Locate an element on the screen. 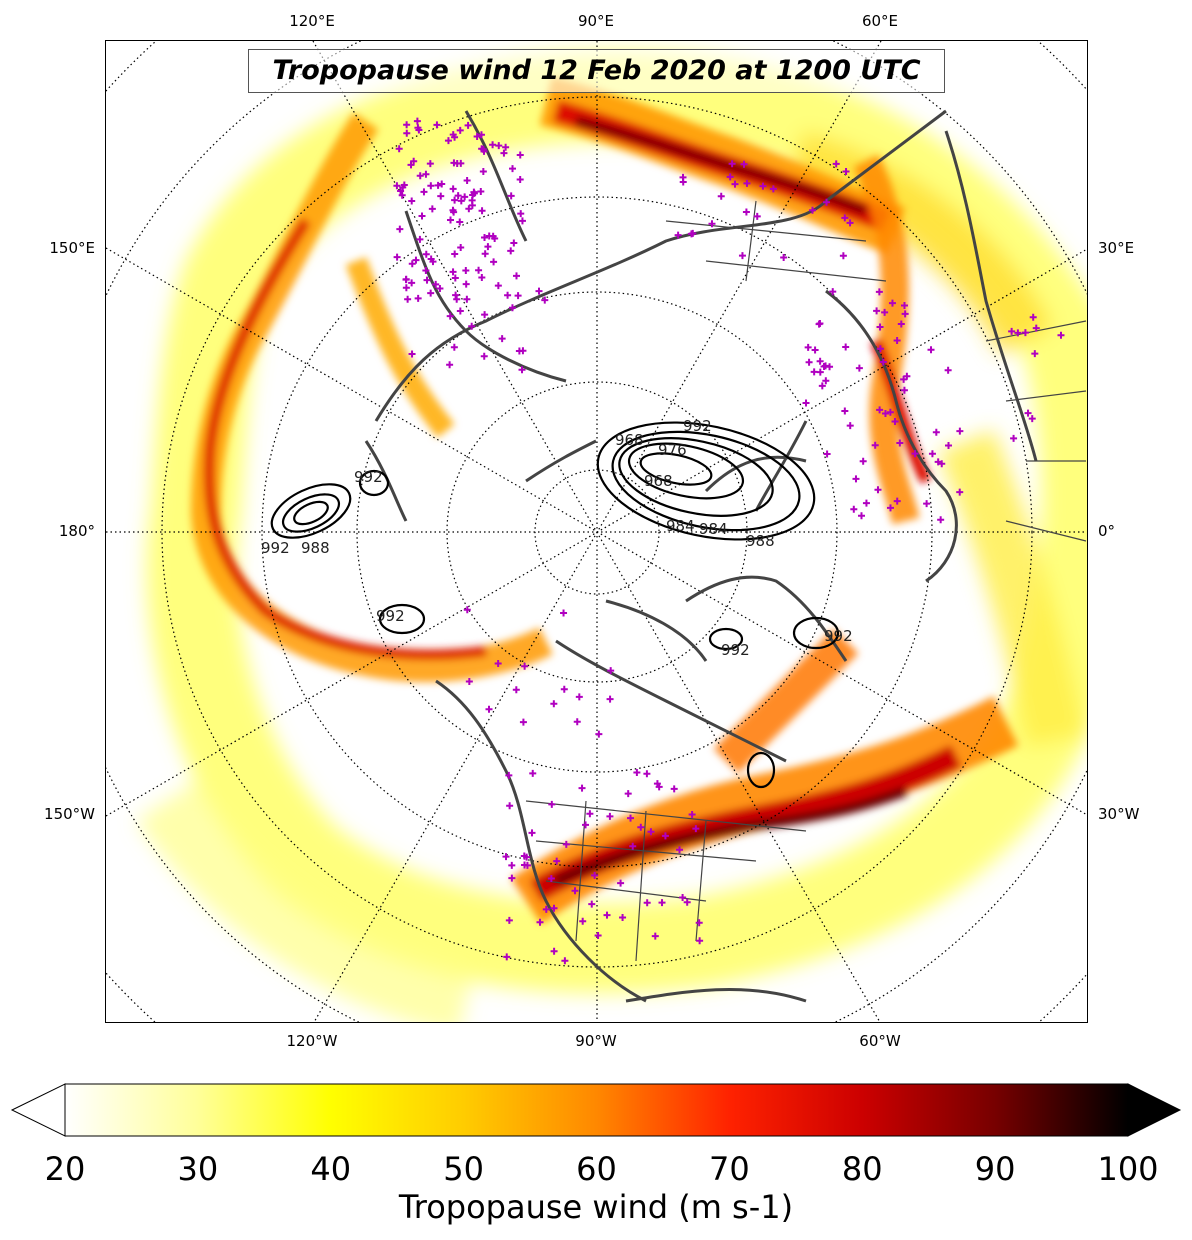 Image resolution: width=1192 pixels, height=1240 pixels. colorbar-extend-low is located at coordinates (38, 1110).